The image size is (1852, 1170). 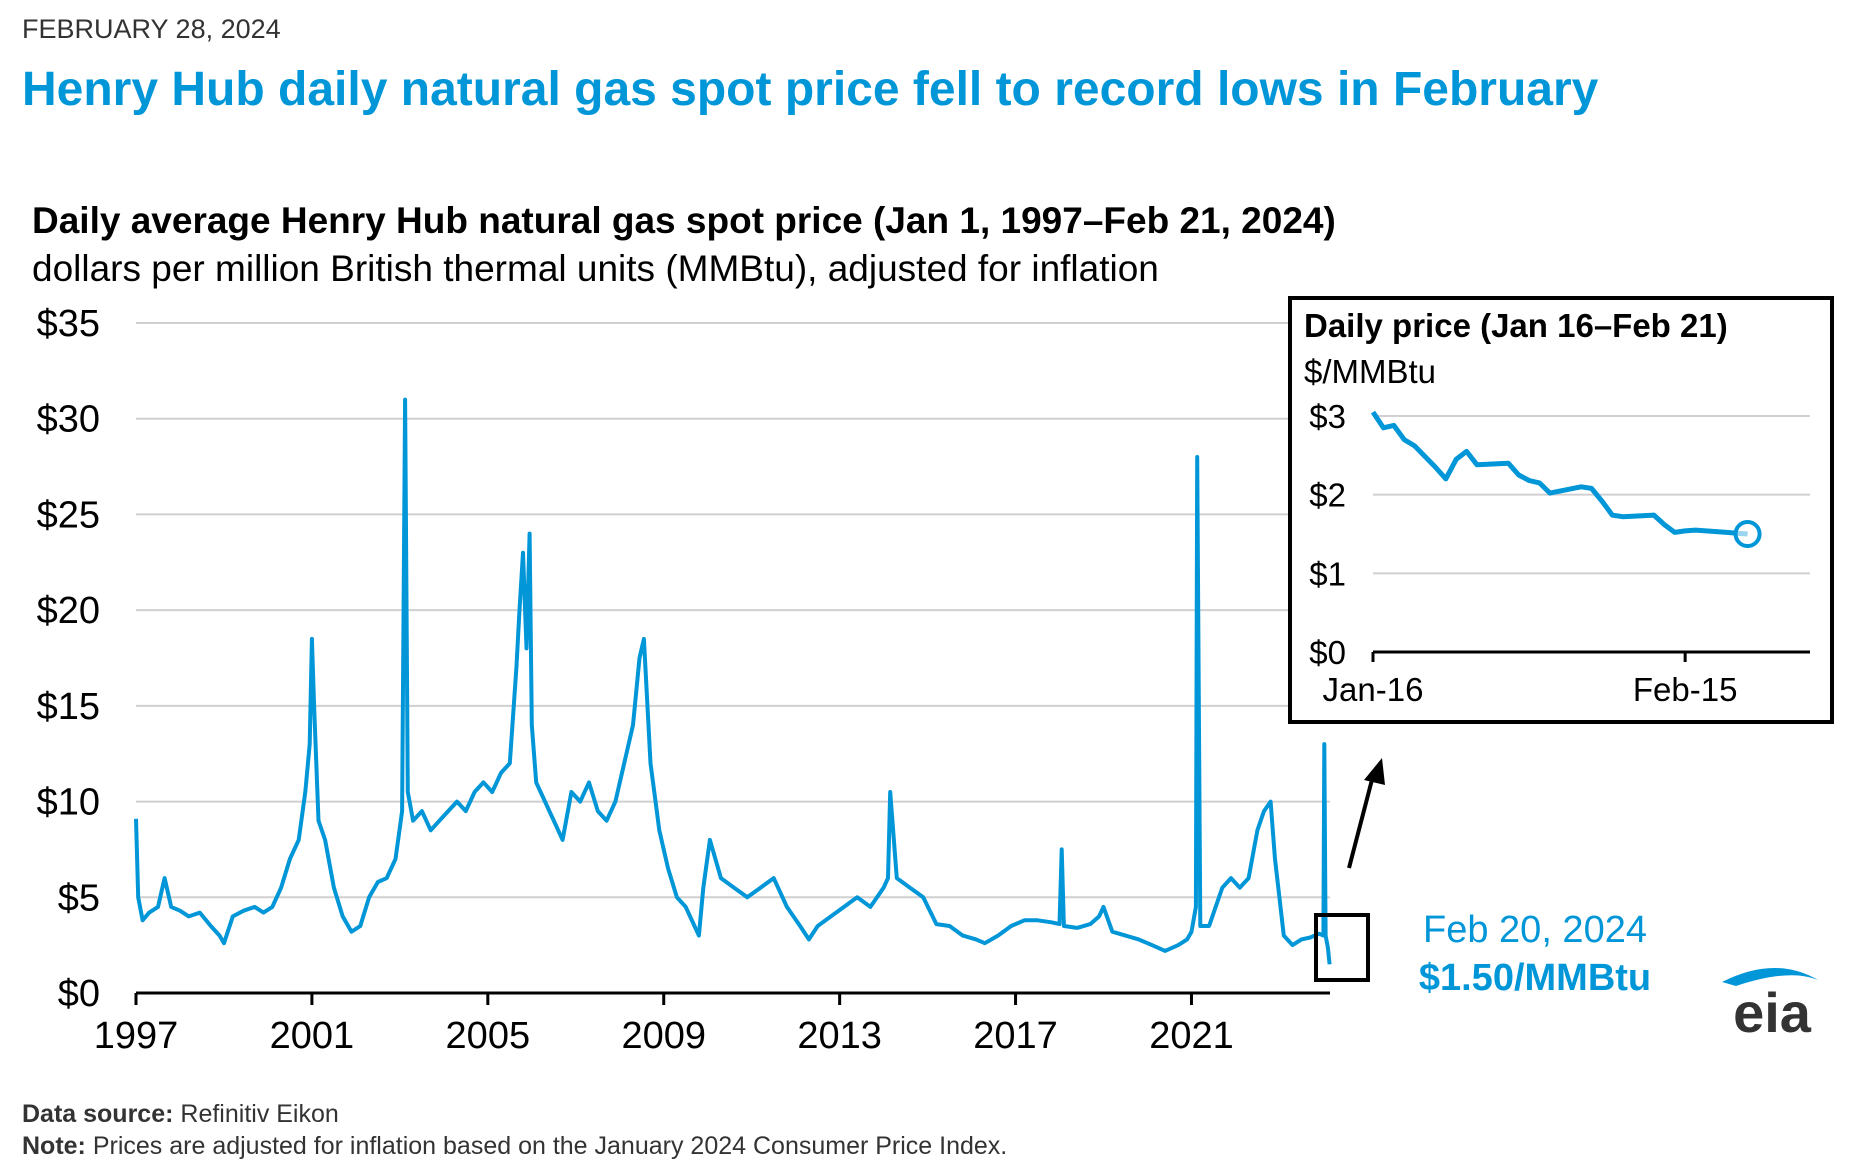 I want to click on source-label: Data source:, so click(x=98, y=1114).